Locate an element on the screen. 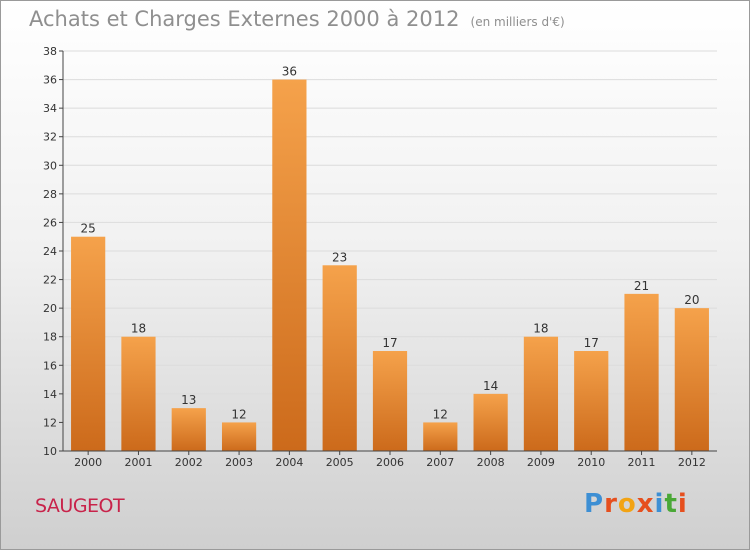 The width and height of the screenshot is (750, 550). x-tick-label-2002: 2002 is located at coordinates (189, 462).